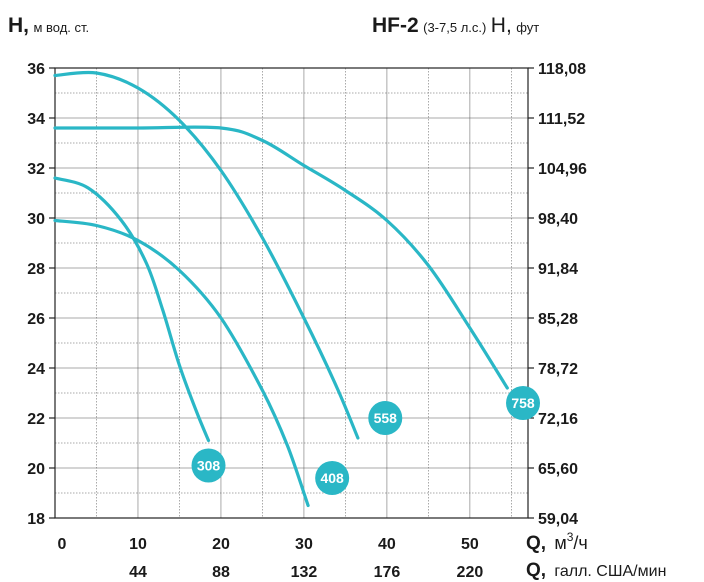  I want to click on model-power: (3-7,5 л.с.), so click(455, 27).